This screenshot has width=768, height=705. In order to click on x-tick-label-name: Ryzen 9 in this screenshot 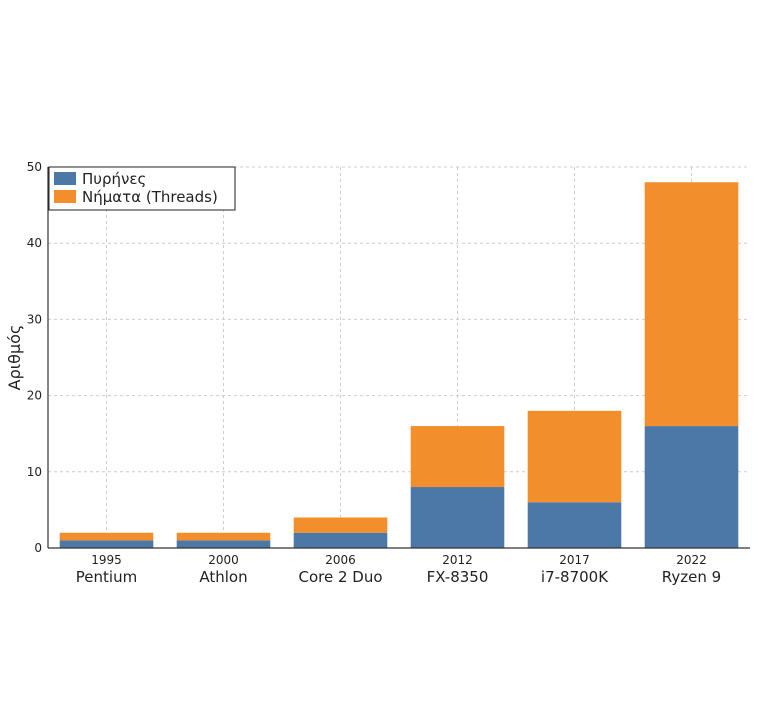, I will do `click(691, 577)`.